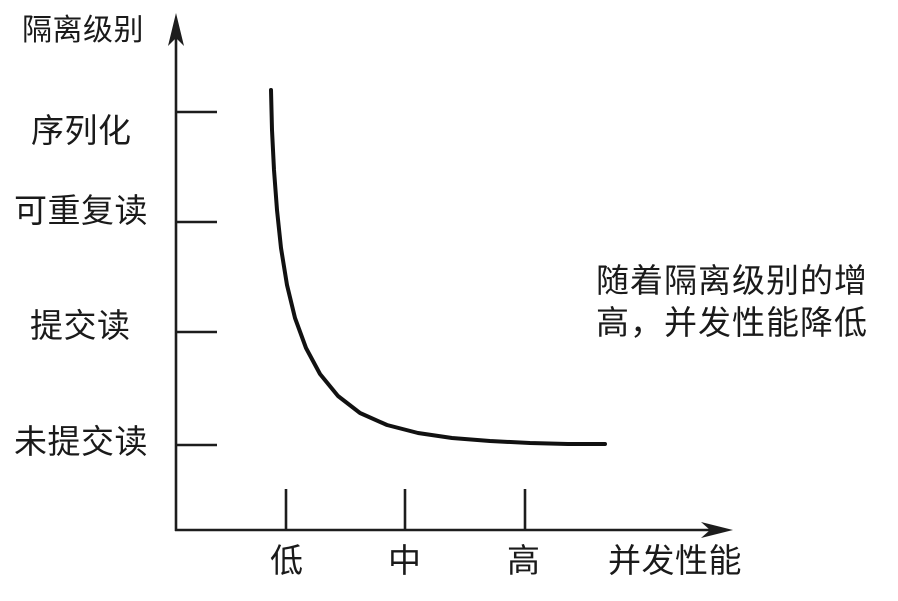  Describe the element at coordinates (287, 562) in the screenshot. I see `x-tick-label-low: 低` at that location.